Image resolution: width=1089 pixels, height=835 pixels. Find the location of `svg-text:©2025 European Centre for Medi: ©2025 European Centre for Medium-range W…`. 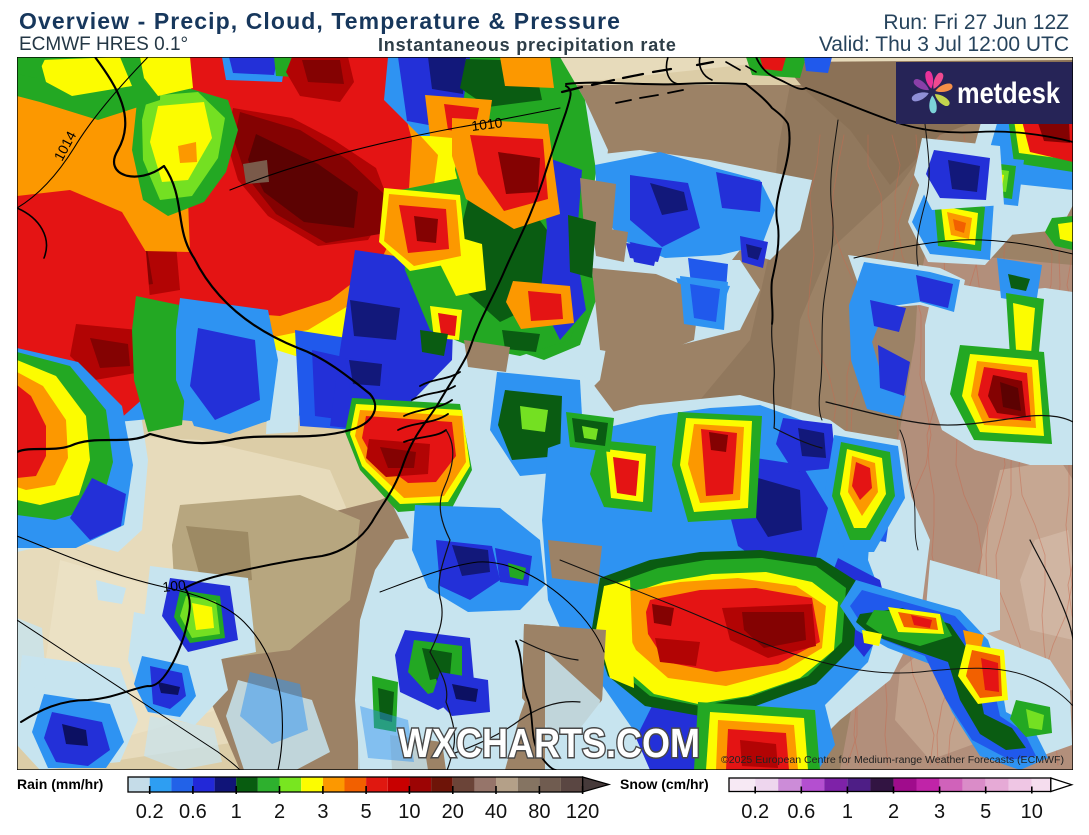

svg-text:©2025 European Centre for Medi: ©2025 European Centre for Medium-range W… is located at coordinates (892, 760).